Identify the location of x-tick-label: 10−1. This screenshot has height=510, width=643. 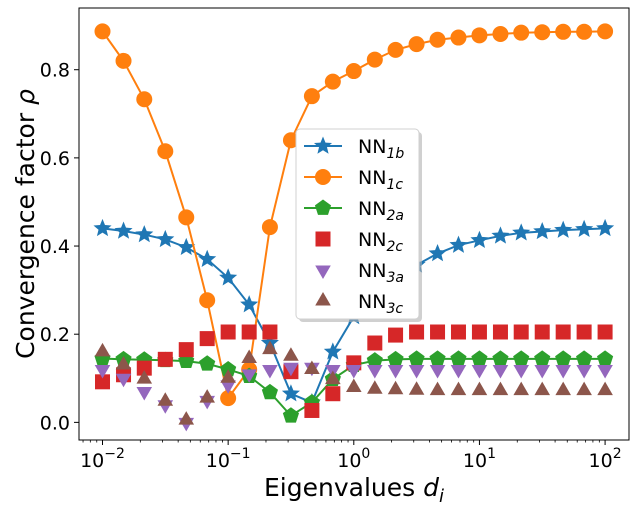
(228, 459).